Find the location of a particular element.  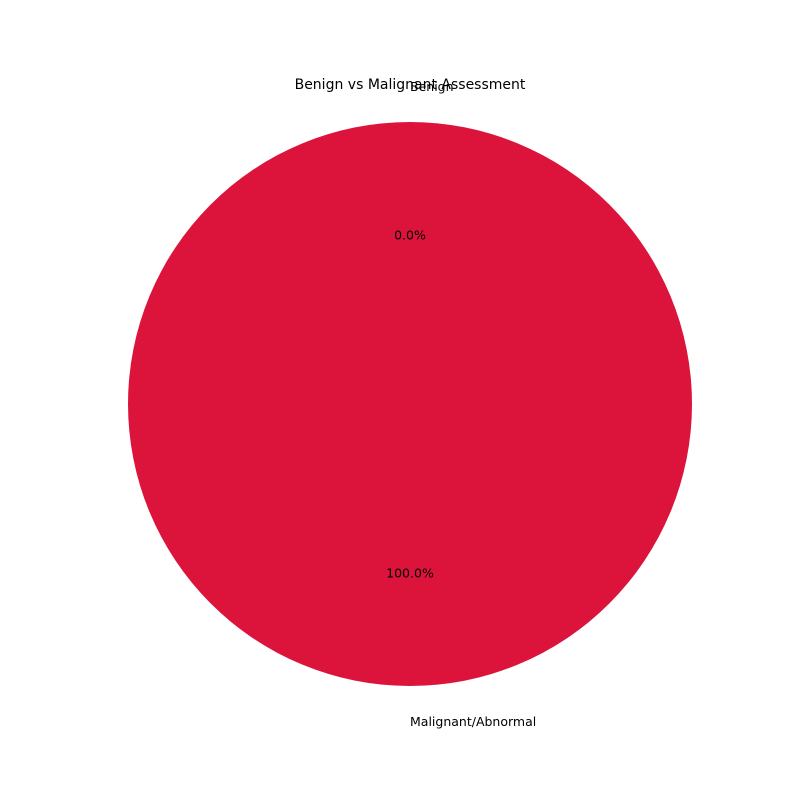

pct-label-benign: 0.0% is located at coordinates (410, 234).